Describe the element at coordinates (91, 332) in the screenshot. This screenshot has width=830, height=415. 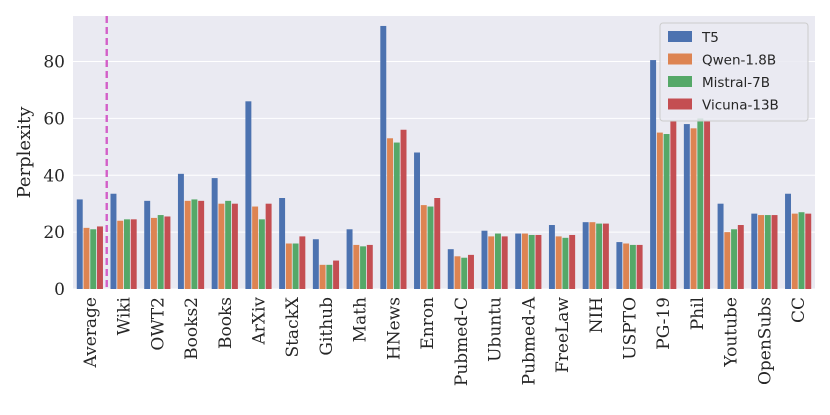
I see `x-tick-average: Average` at that location.